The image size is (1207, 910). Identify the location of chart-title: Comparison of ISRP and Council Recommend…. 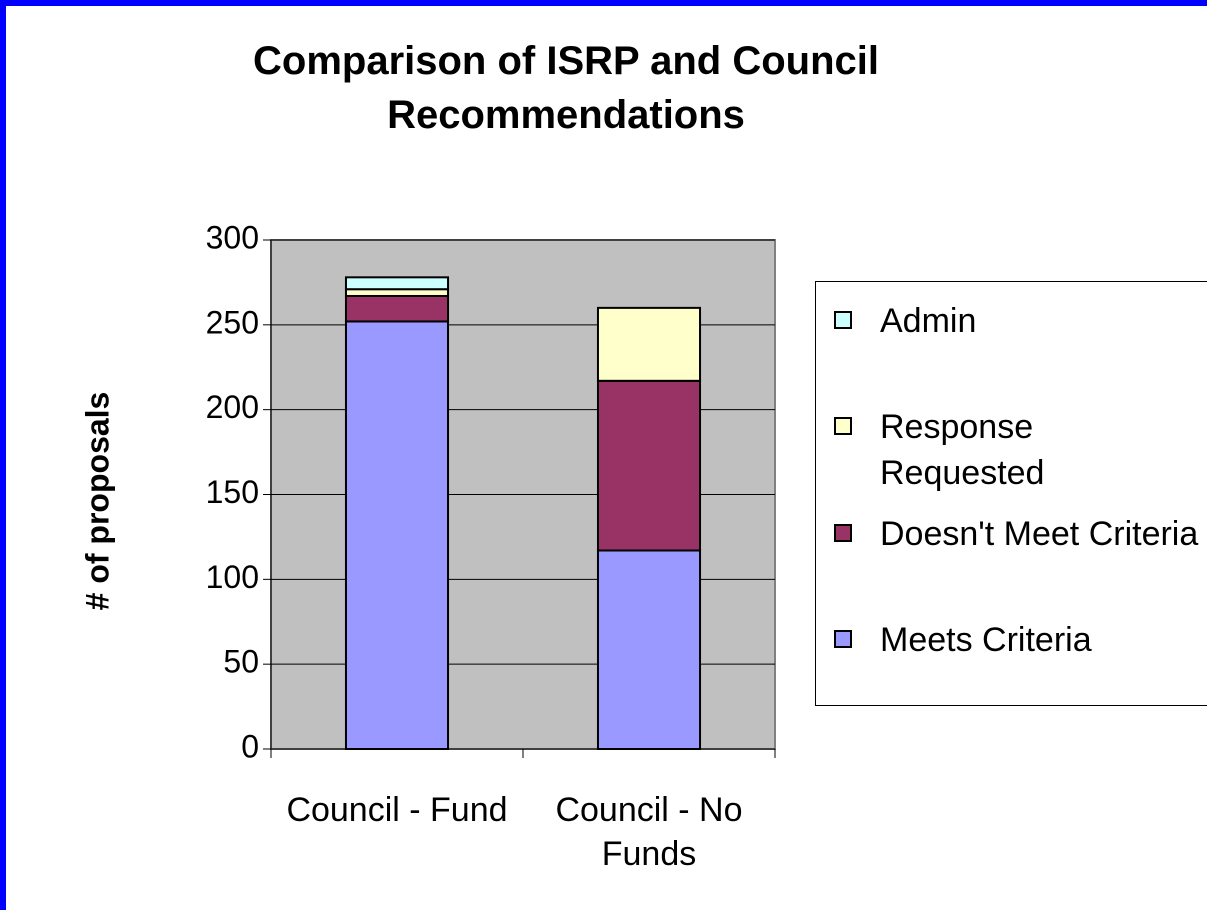
(566, 88).